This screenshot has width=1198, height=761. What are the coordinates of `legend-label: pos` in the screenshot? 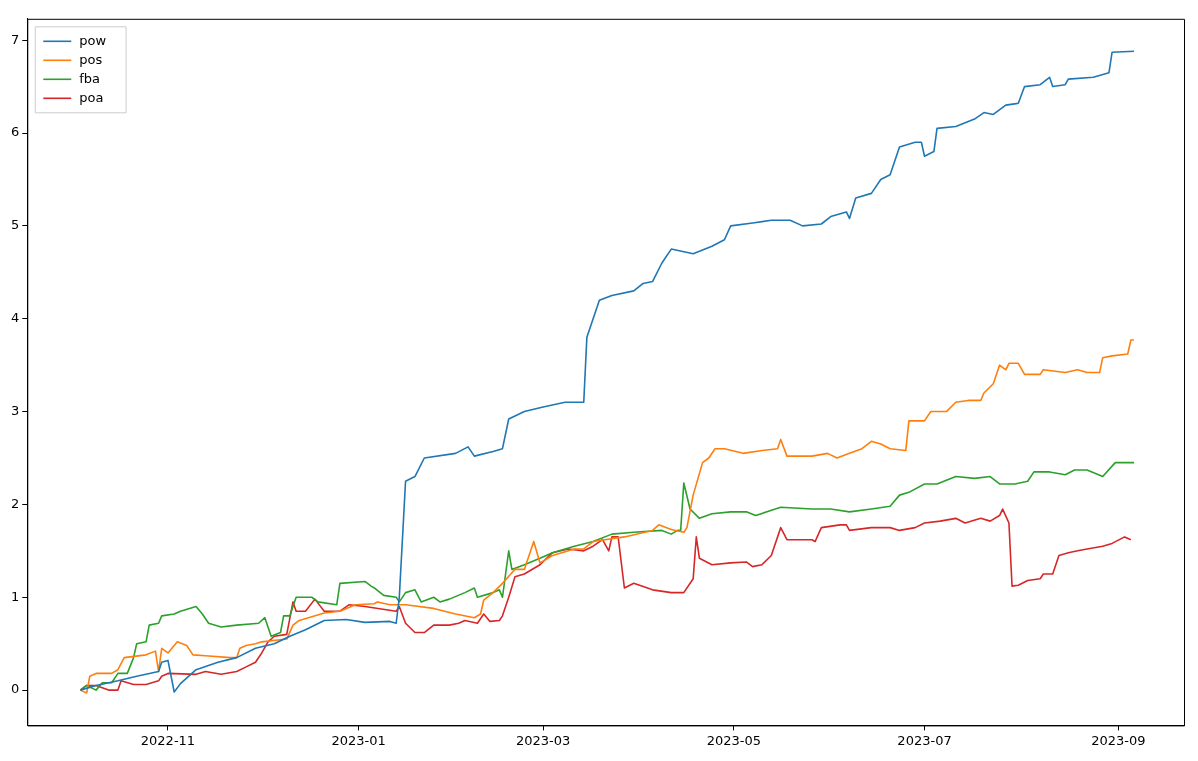 It's located at (91, 59).